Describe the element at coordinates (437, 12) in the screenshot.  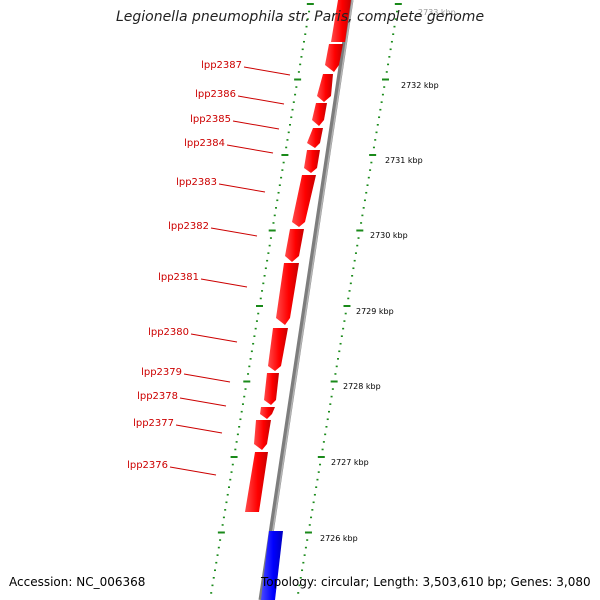
I see `scale-label: 2733 kbp` at that location.